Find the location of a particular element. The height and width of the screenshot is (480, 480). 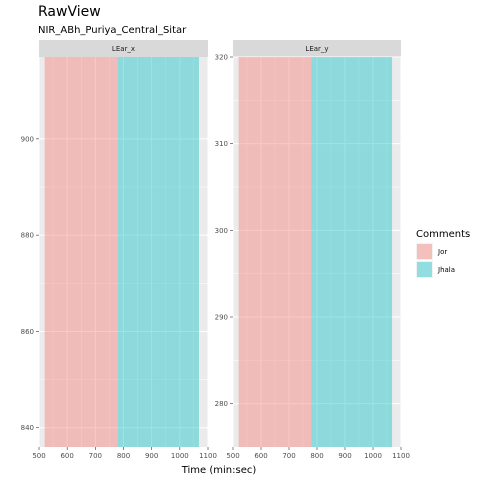

y-tick-label: 880 is located at coordinates (27, 236).